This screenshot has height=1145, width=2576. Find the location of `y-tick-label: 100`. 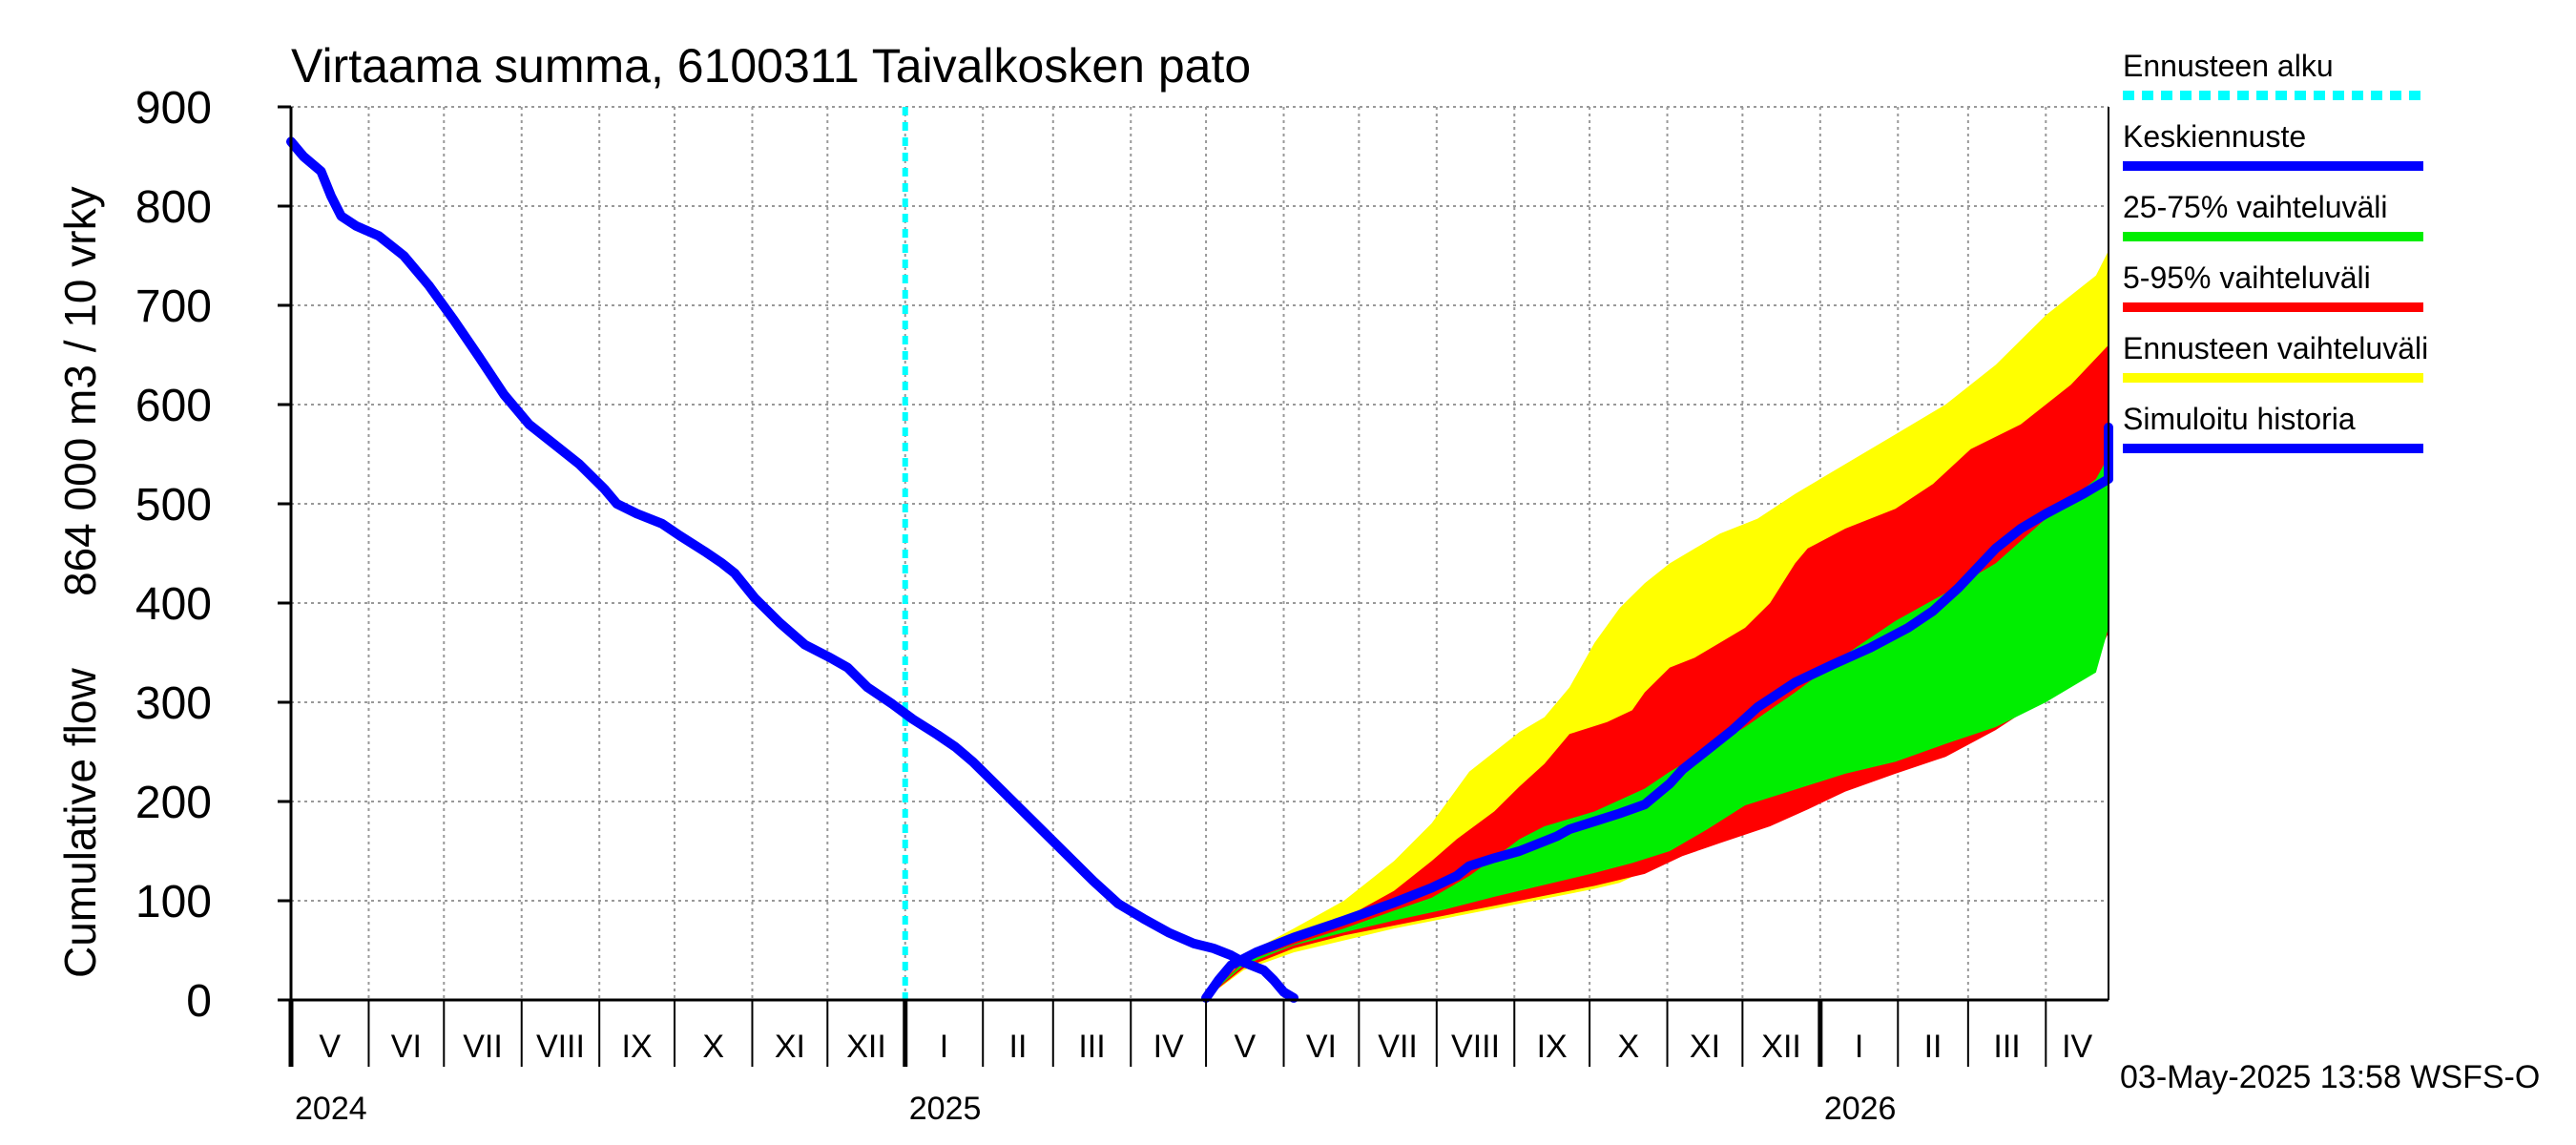

y-tick-label: 100 is located at coordinates (173, 902).